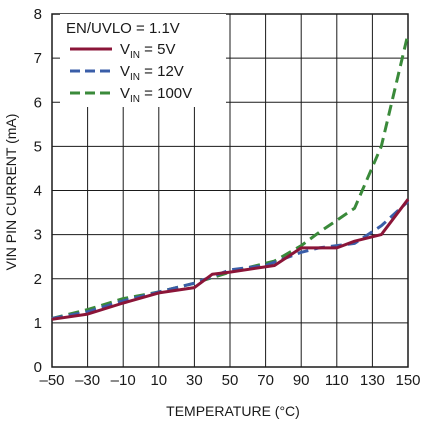  Describe the element at coordinates (230, 380) in the screenshot. I see `x-tick-label: 50` at that location.